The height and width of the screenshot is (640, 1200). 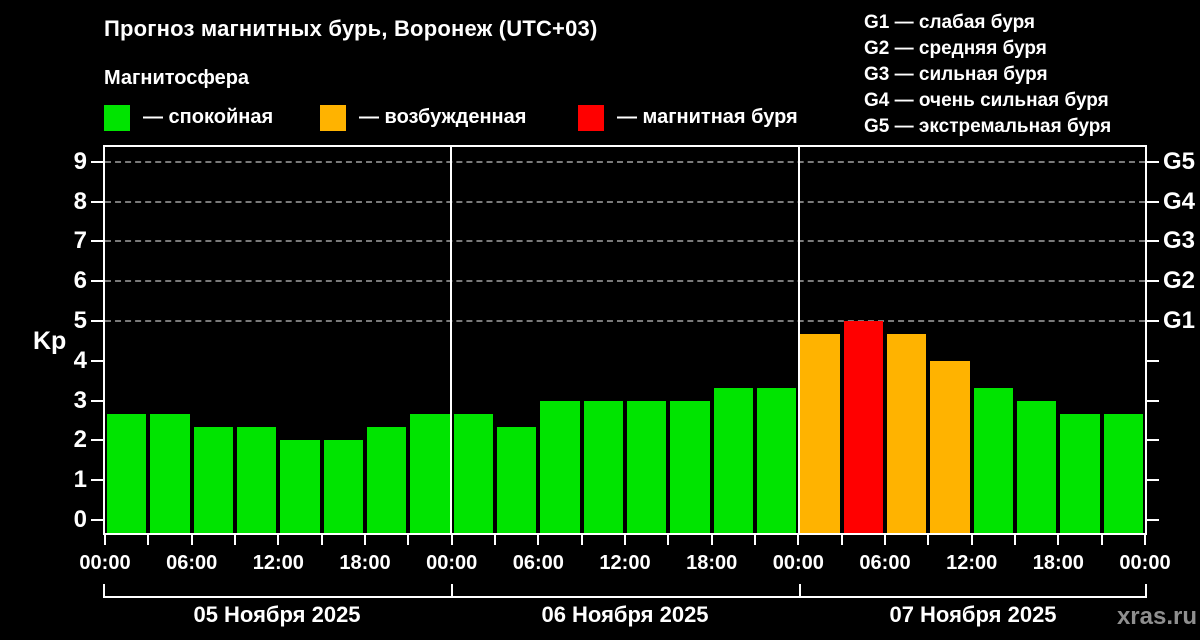 What do you see at coordinates (80, 400) in the screenshot?
I see `y-tick-label: 3` at bounding box center [80, 400].